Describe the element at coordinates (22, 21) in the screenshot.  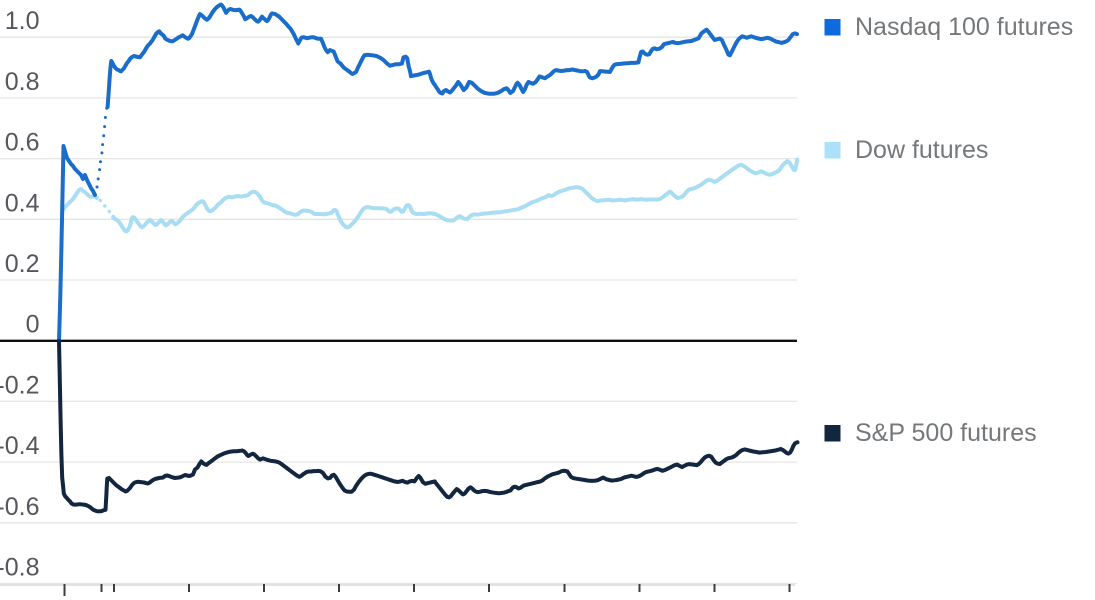
I see `svg-text: 1.0` at that location.